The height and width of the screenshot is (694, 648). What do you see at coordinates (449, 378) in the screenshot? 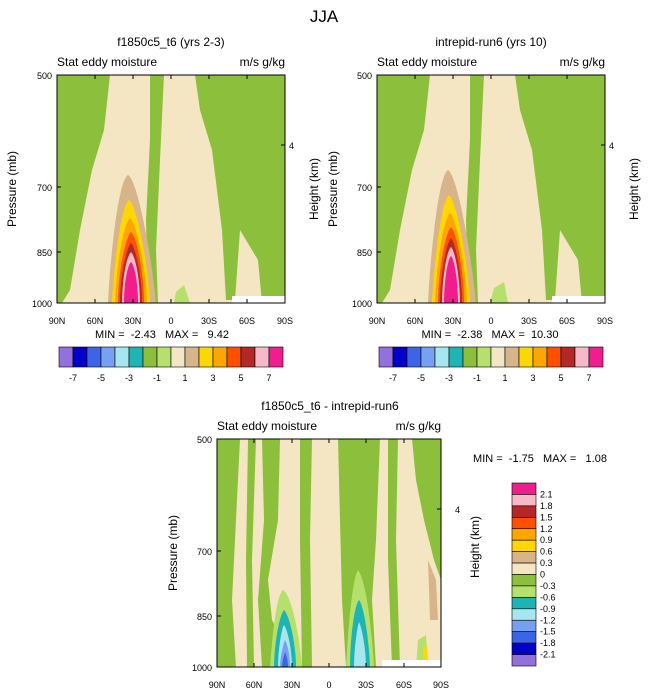
I see `panel-2-colorbar-label-2: -3` at bounding box center [449, 378].